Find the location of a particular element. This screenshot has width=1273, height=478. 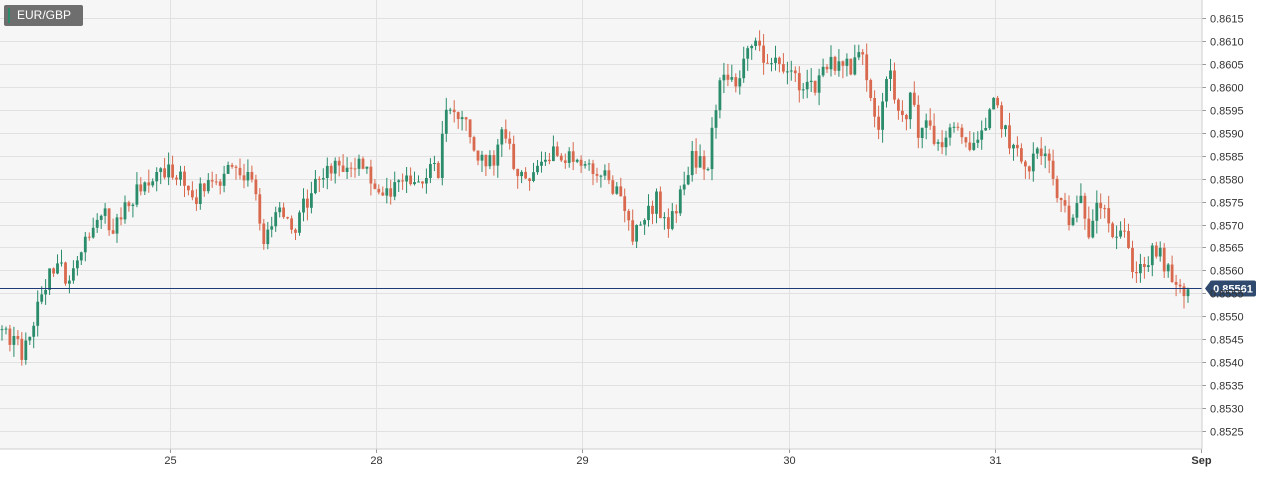

y-tick-label: 0.8580 is located at coordinates (1227, 181).